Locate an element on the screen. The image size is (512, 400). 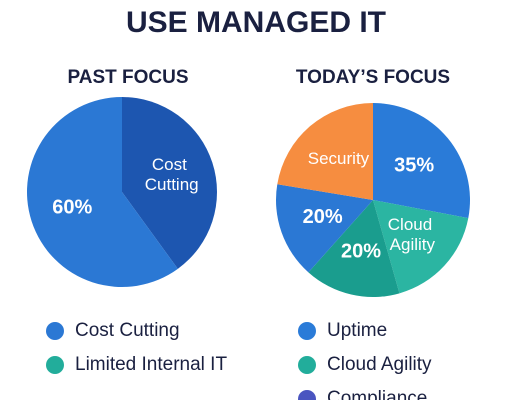
legend-label: Uptime is located at coordinates (357, 330).